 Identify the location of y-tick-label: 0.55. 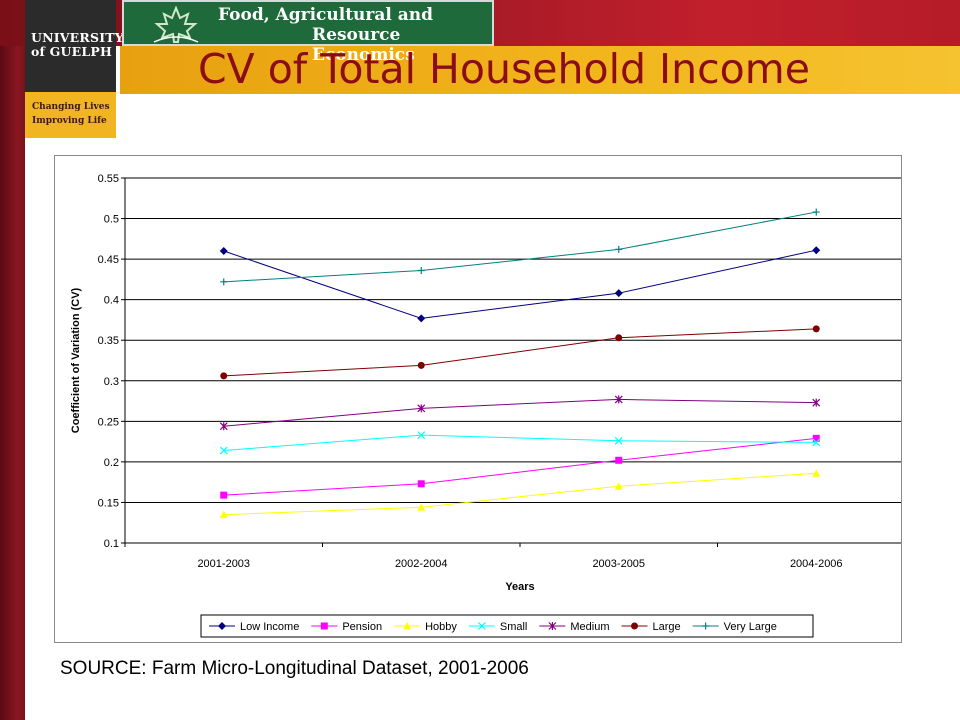
(108, 179).